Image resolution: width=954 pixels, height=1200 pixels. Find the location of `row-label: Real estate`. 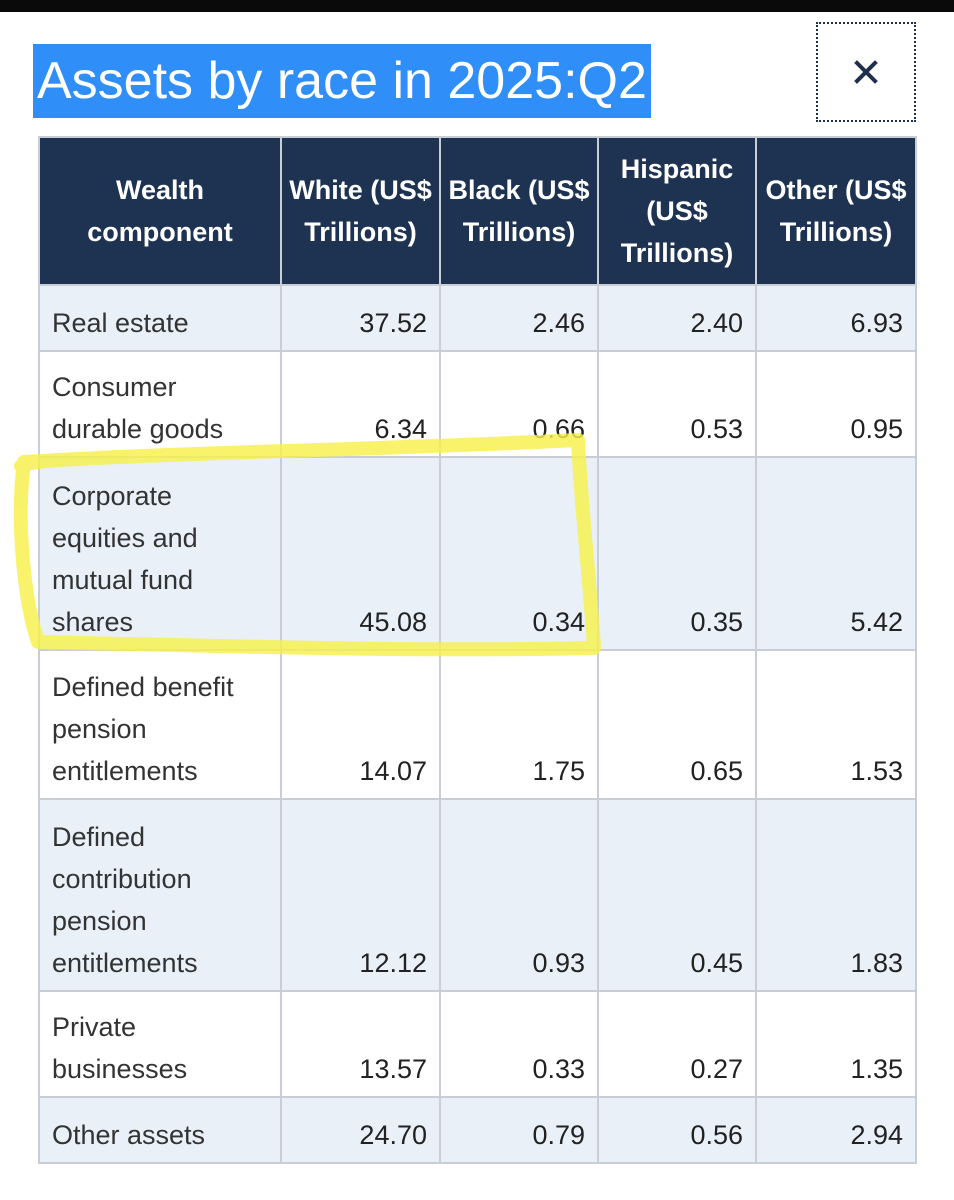

row-label: Real estate is located at coordinates (160, 318).